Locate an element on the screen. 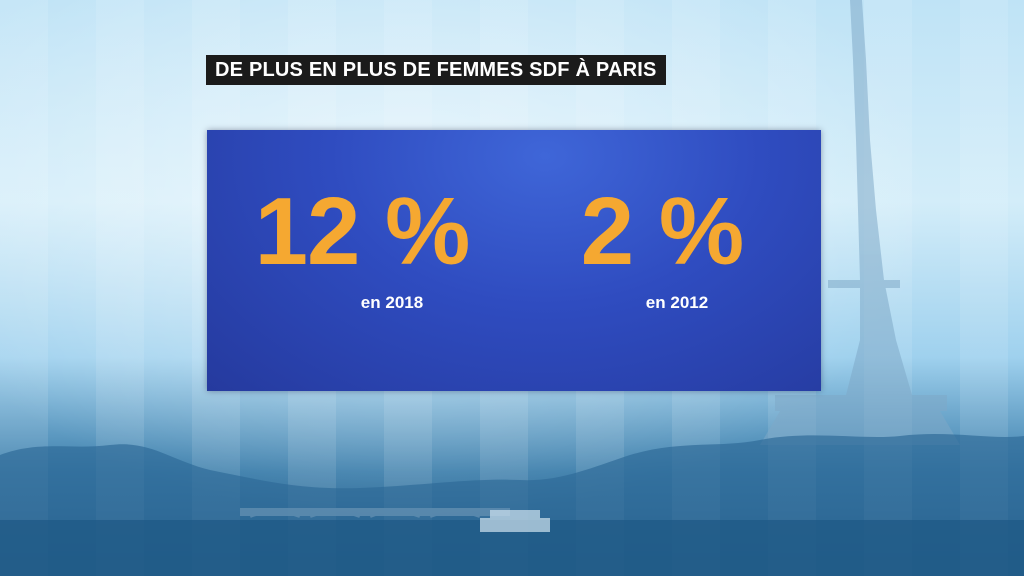 Image resolution: width=1024 pixels, height=576 pixels. headline-banner: DE PLUS EN PLUS DE FEMMES SDF À PARIS is located at coordinates (436, 70).